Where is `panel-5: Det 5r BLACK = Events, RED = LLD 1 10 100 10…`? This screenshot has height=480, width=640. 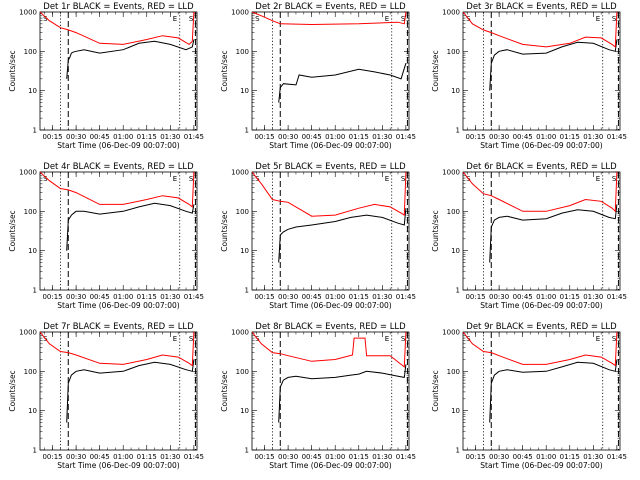
panel-5: Det 5r BLACK = Events, RED = LLD 1 10 100 10… is located at coordinates (318, 236).